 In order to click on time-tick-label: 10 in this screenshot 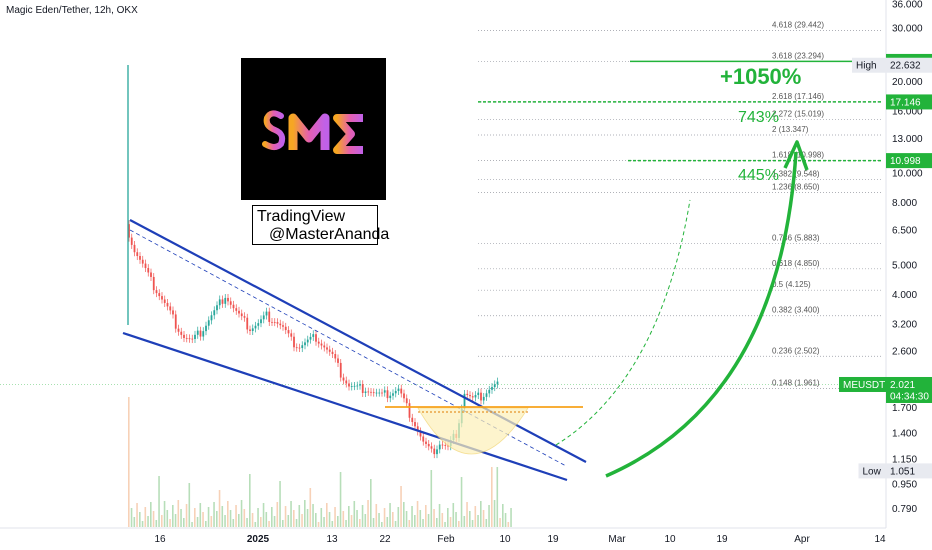, I will do `click(505, 539)`.